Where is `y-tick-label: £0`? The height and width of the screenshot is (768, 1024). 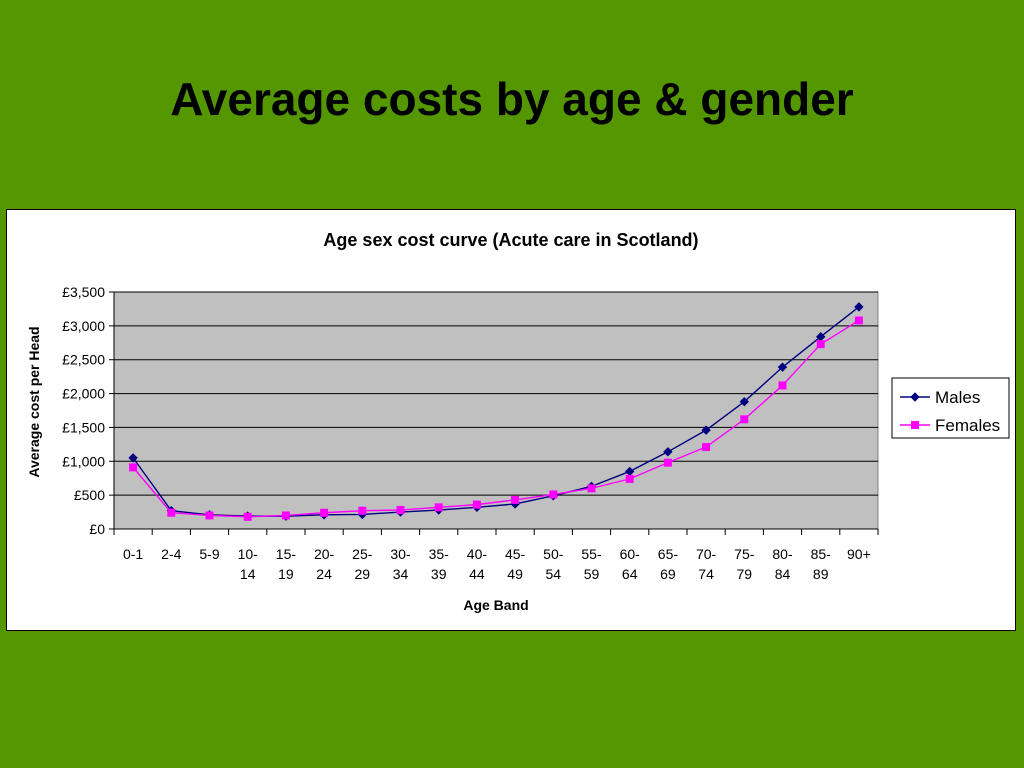 y-tick-label: £0 is located at coordinates (97, 529).